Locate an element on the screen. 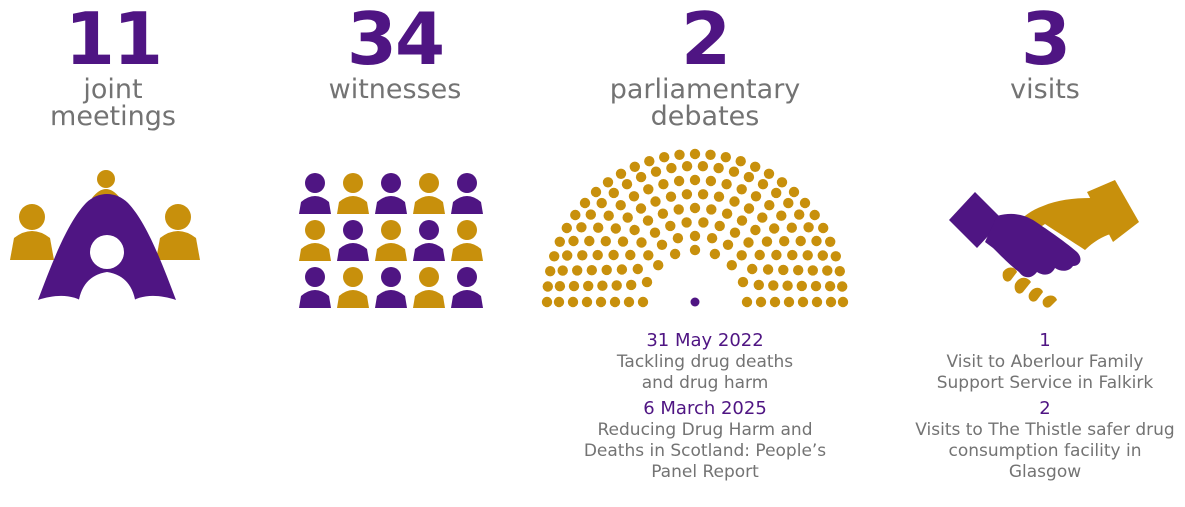 Image resolution: width=1185 pixels, height=507 pixels. stat-parliamentary-debates: 2 parliamentary debates is located at coordinates (705, 65).